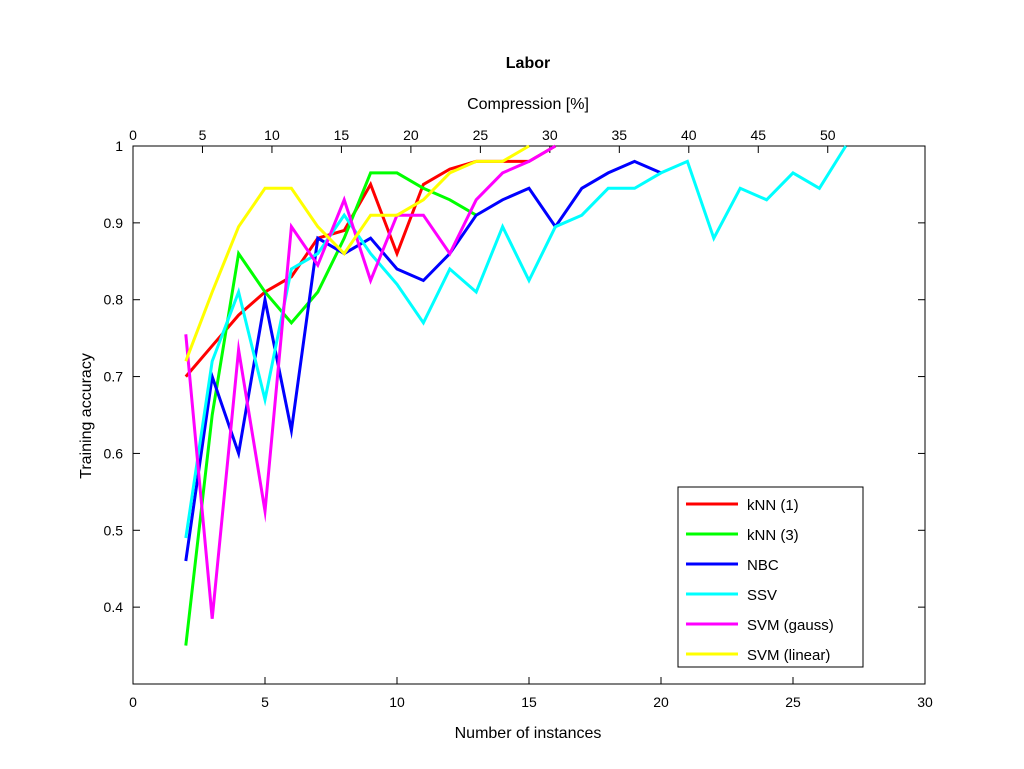  Describe the element at coordinates (114, 530) in the screenshot. I see `y-tick-label: 0.5` at that location.